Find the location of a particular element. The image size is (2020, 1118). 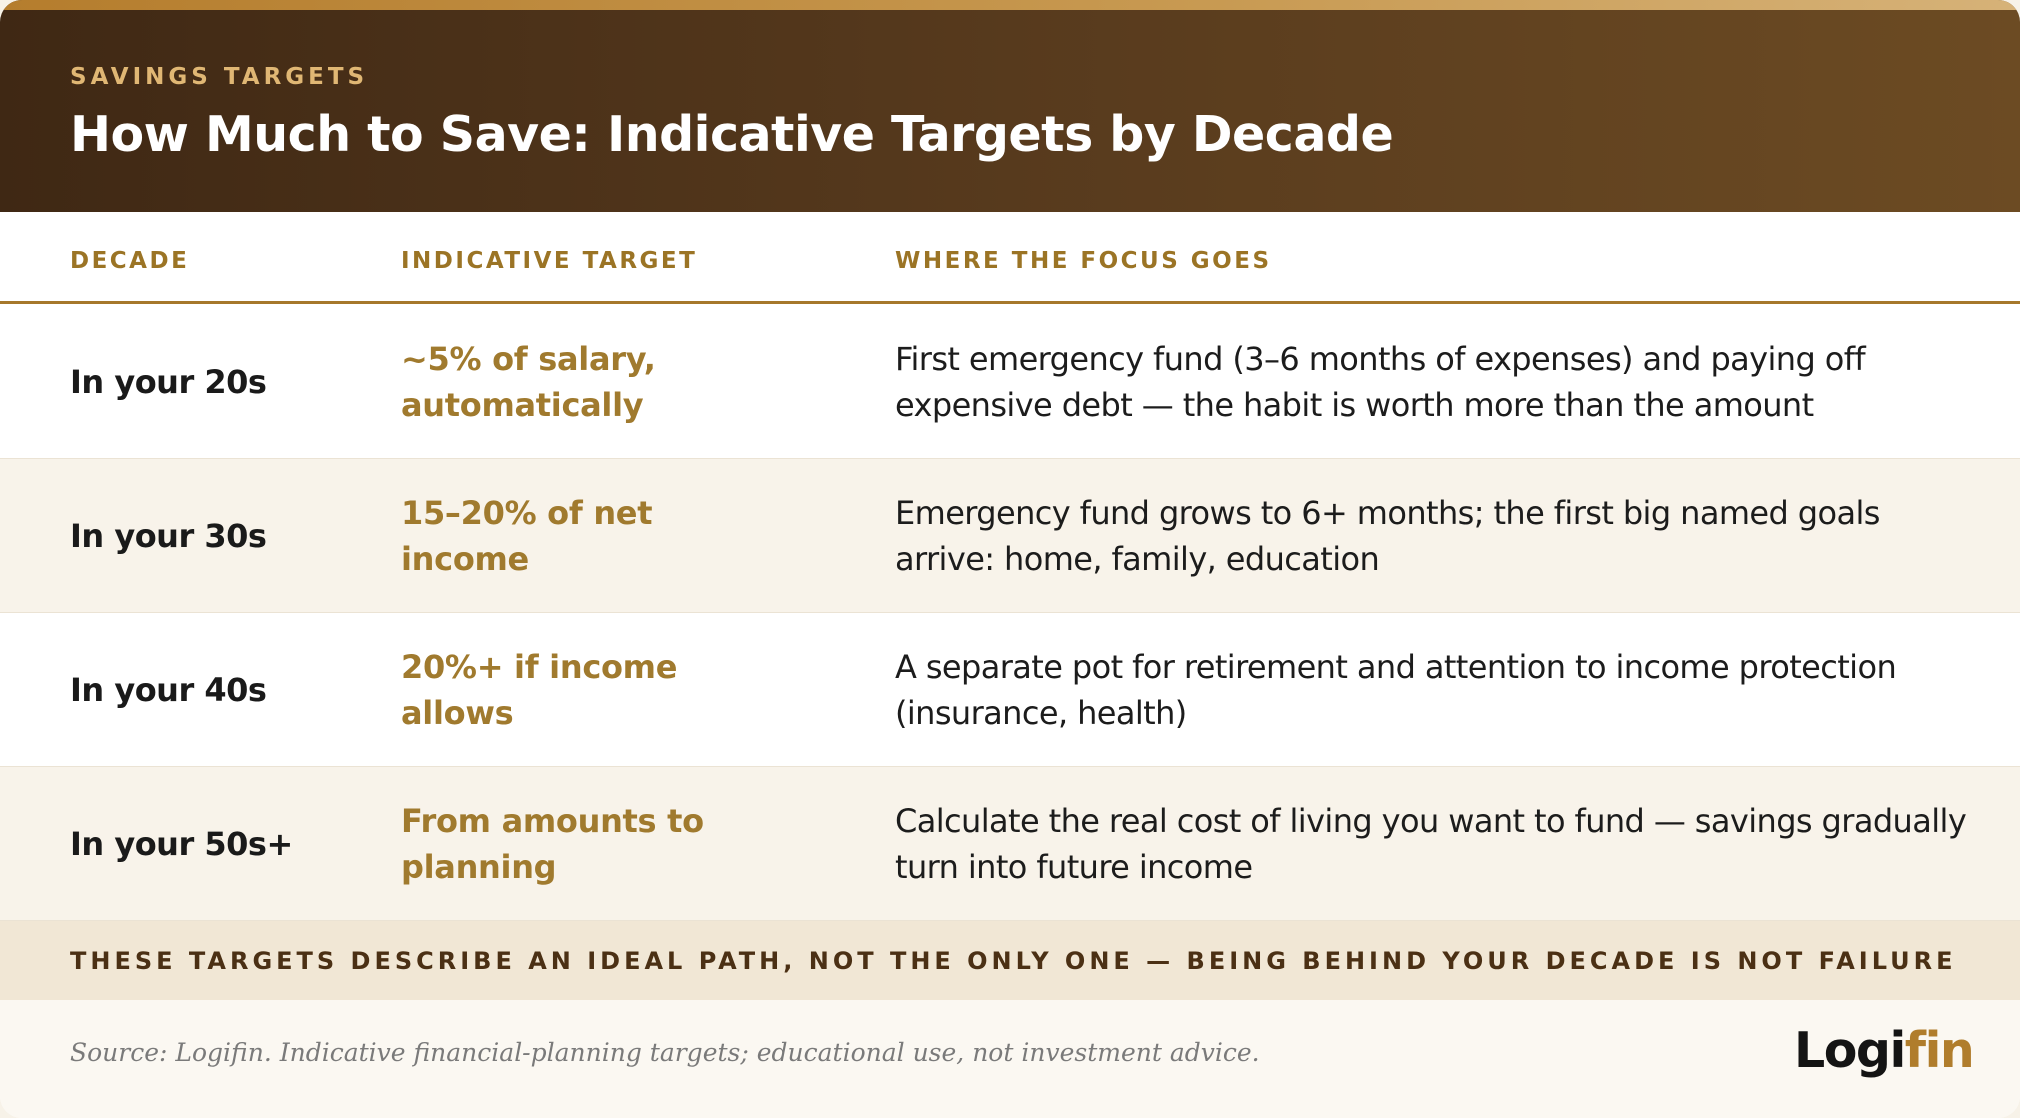

column-header-target: INDICATIVE TARGET is located at coordinates (549, 261).